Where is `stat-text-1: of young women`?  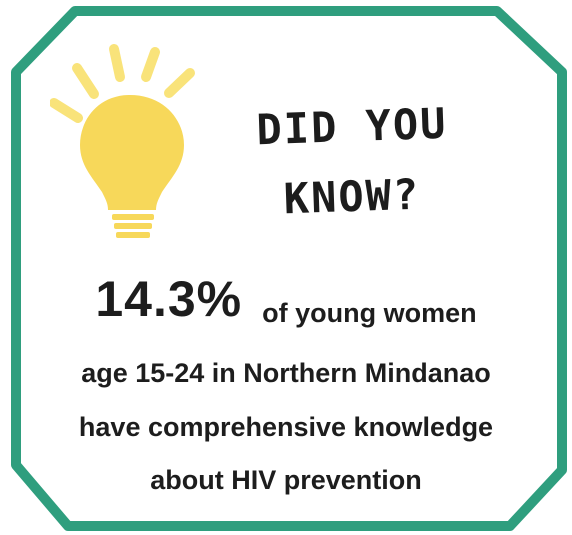
stat-text-1: of young women is located at coordinates (369, 313).